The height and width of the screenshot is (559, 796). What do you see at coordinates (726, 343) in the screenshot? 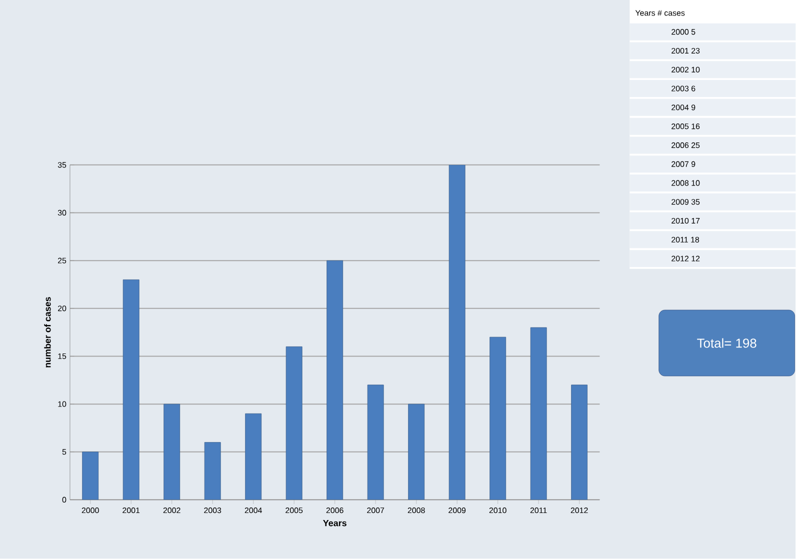
I see `text: Total= 198` at bounding box center [726, 343].